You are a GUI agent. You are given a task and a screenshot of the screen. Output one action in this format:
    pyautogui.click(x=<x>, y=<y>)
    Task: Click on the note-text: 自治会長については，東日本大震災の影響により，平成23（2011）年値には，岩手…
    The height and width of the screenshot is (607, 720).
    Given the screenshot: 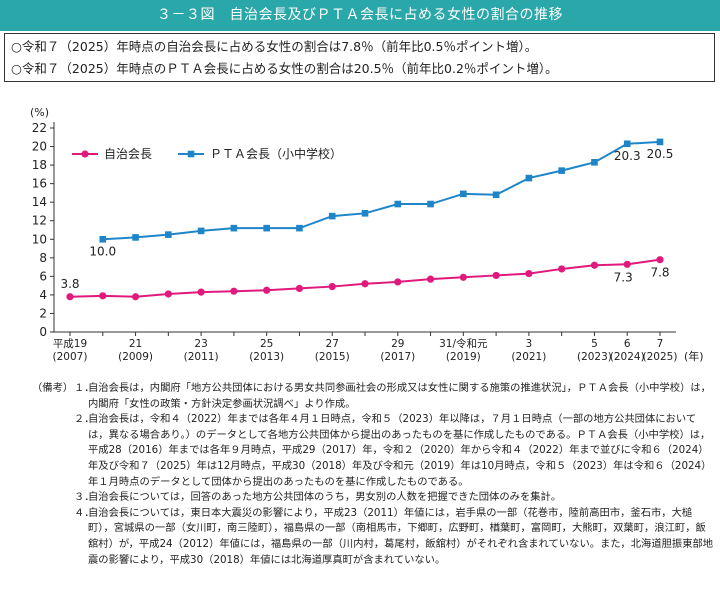 What is the action you would take?
    pyautogui.click(x=401, y=536)
    